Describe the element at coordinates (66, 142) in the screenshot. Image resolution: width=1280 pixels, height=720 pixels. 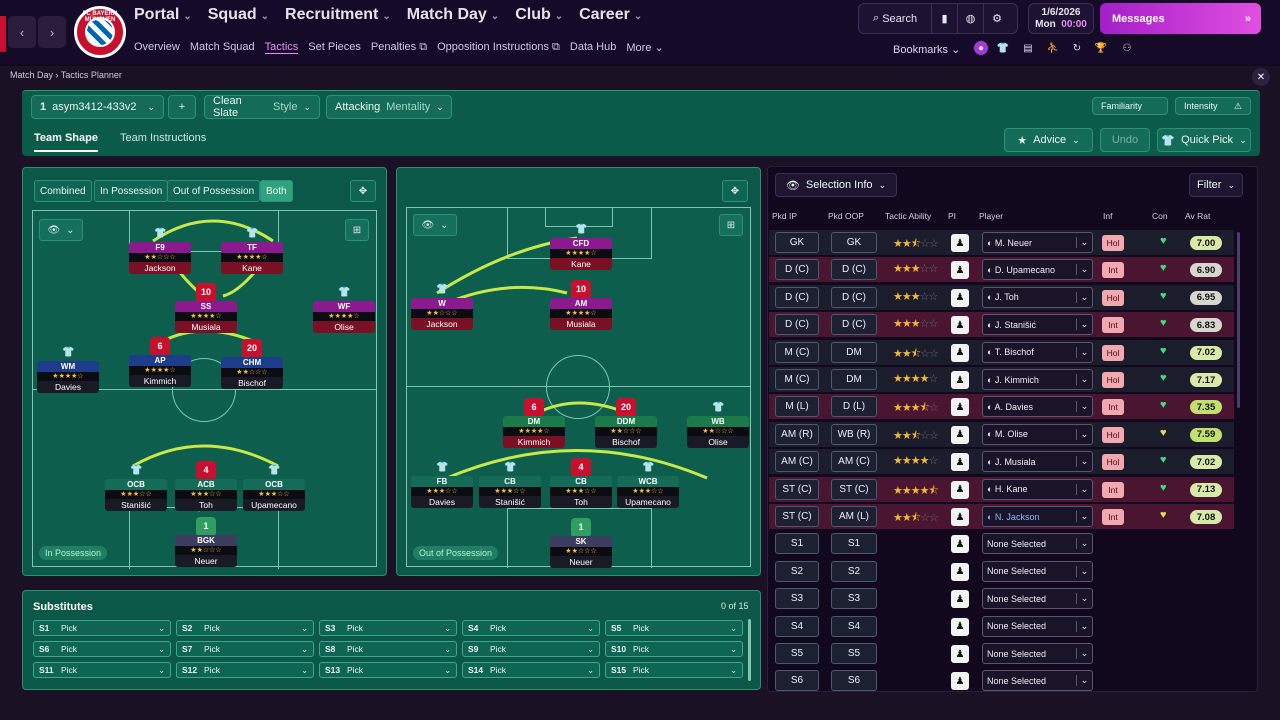
I see `tab-team-shape: Team Shape` at that location.